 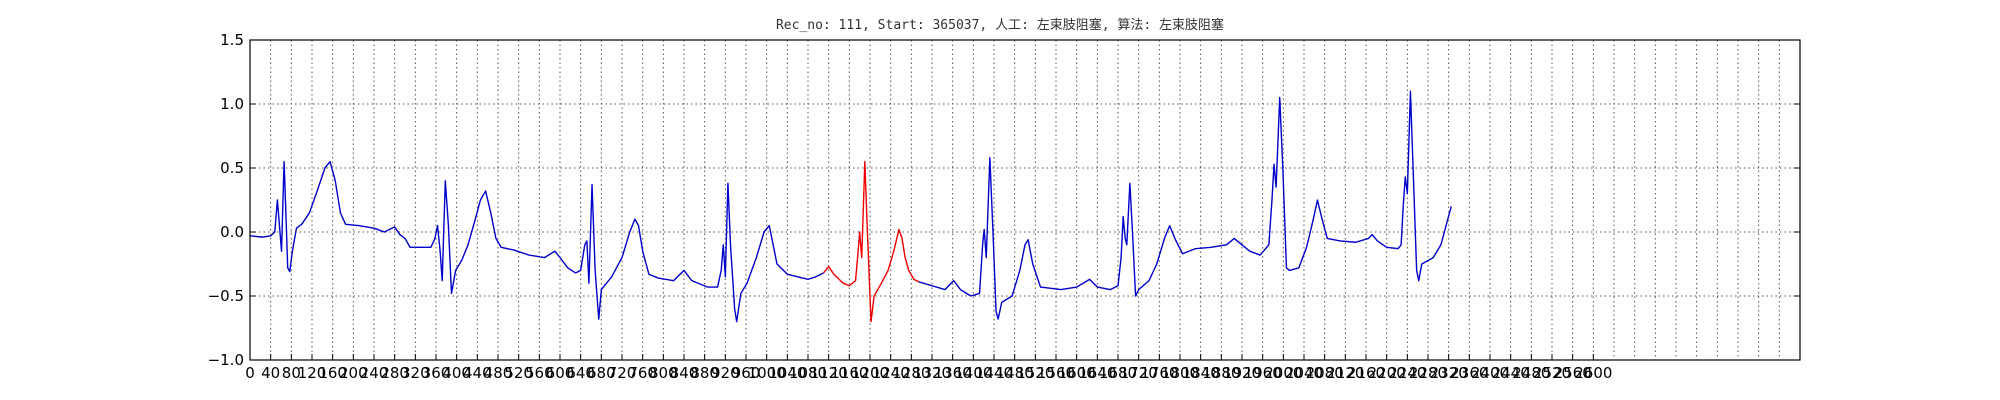 I want to click on x-tick-label: 1560, so click(x=1056, y=373).